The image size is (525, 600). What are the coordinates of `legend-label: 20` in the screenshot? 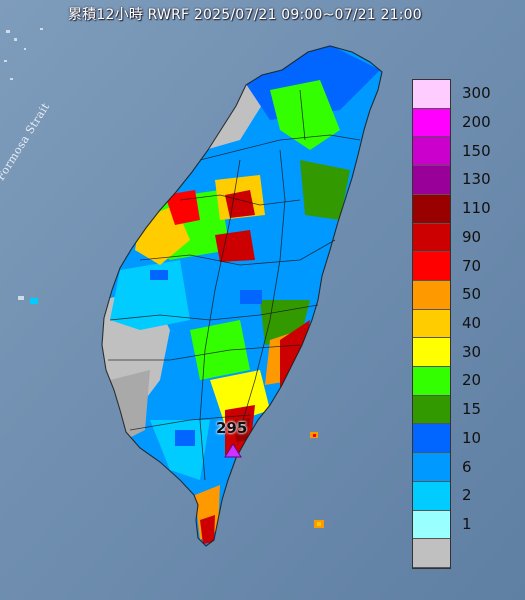 It's located at (472, 380).